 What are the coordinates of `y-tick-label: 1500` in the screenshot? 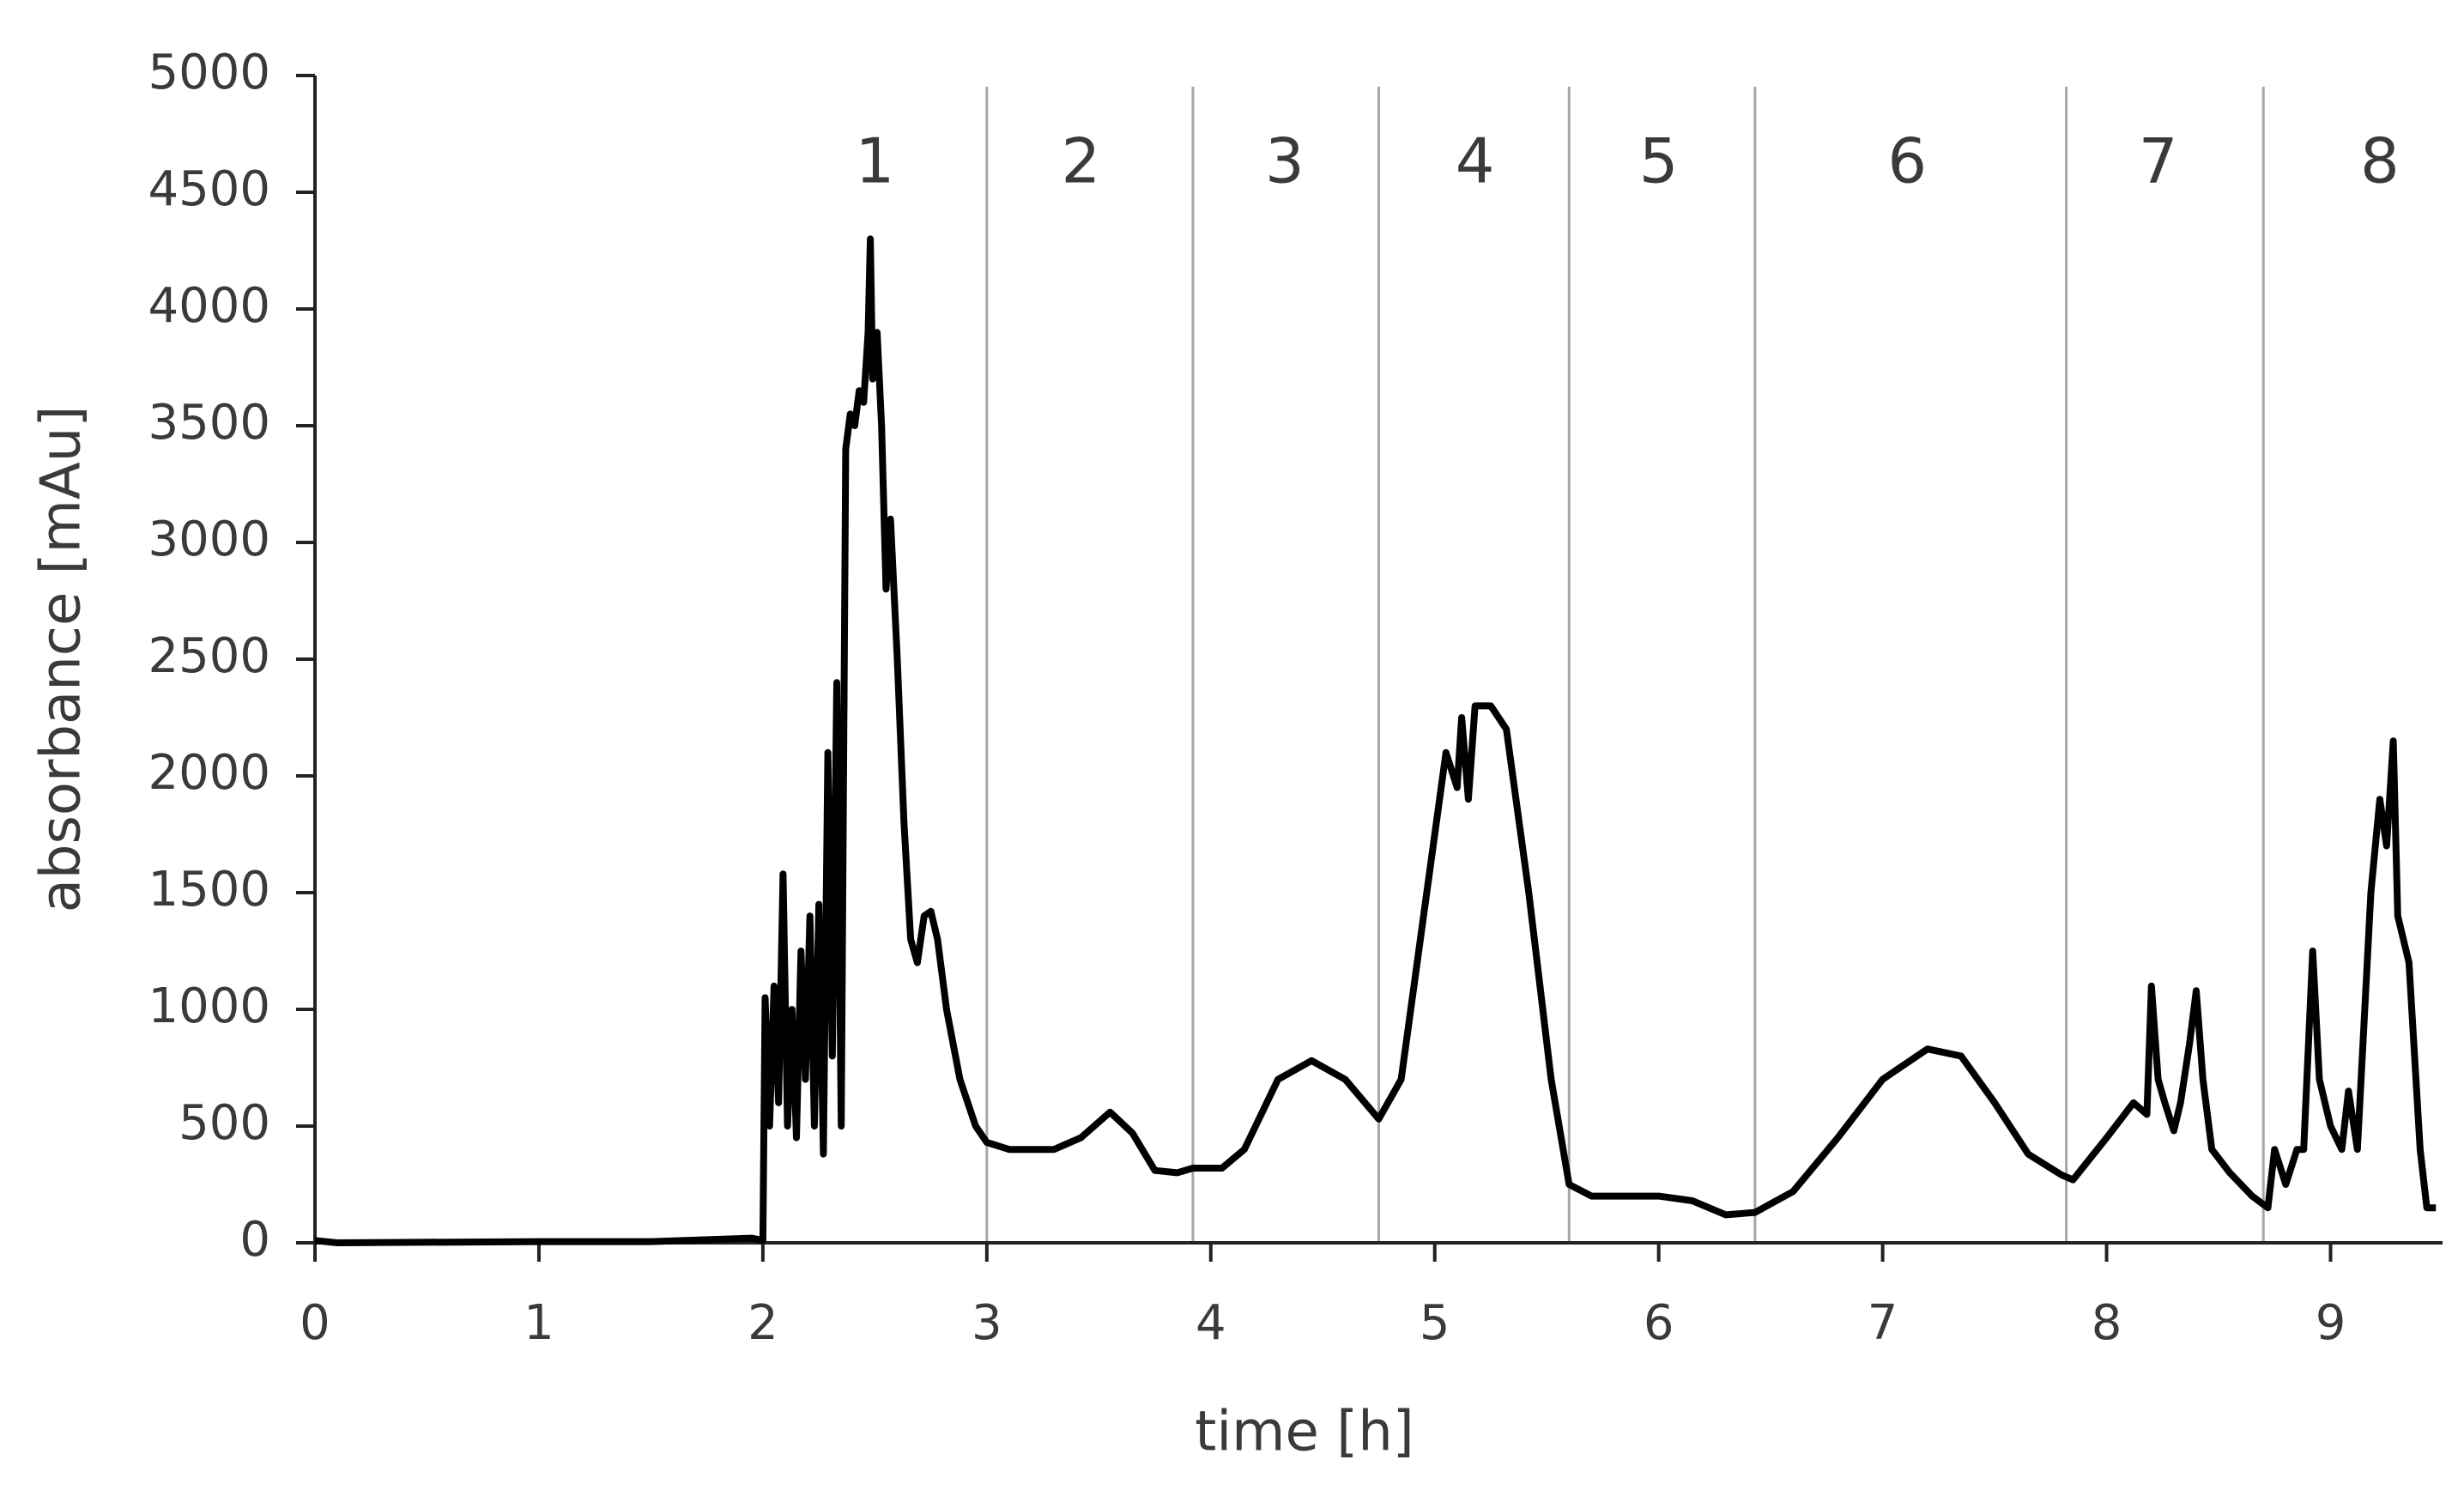 It's located at (209, 890).